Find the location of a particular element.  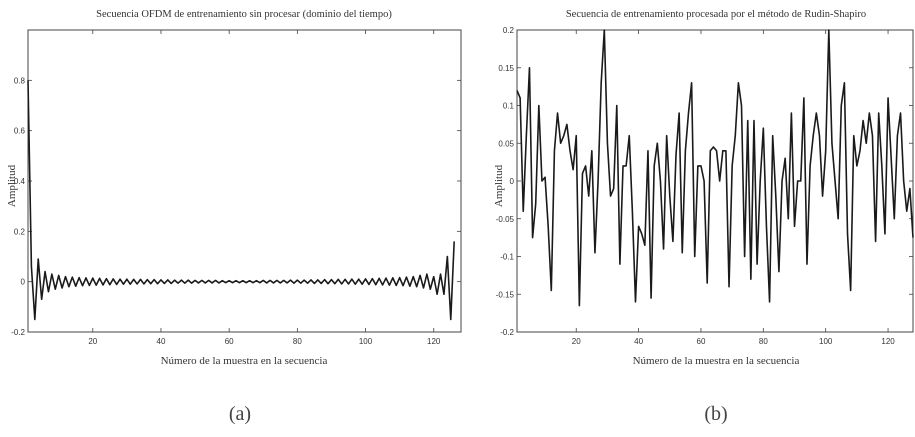

panel-a-ytick-label: -0.2 is located at coordinates (18, 332).